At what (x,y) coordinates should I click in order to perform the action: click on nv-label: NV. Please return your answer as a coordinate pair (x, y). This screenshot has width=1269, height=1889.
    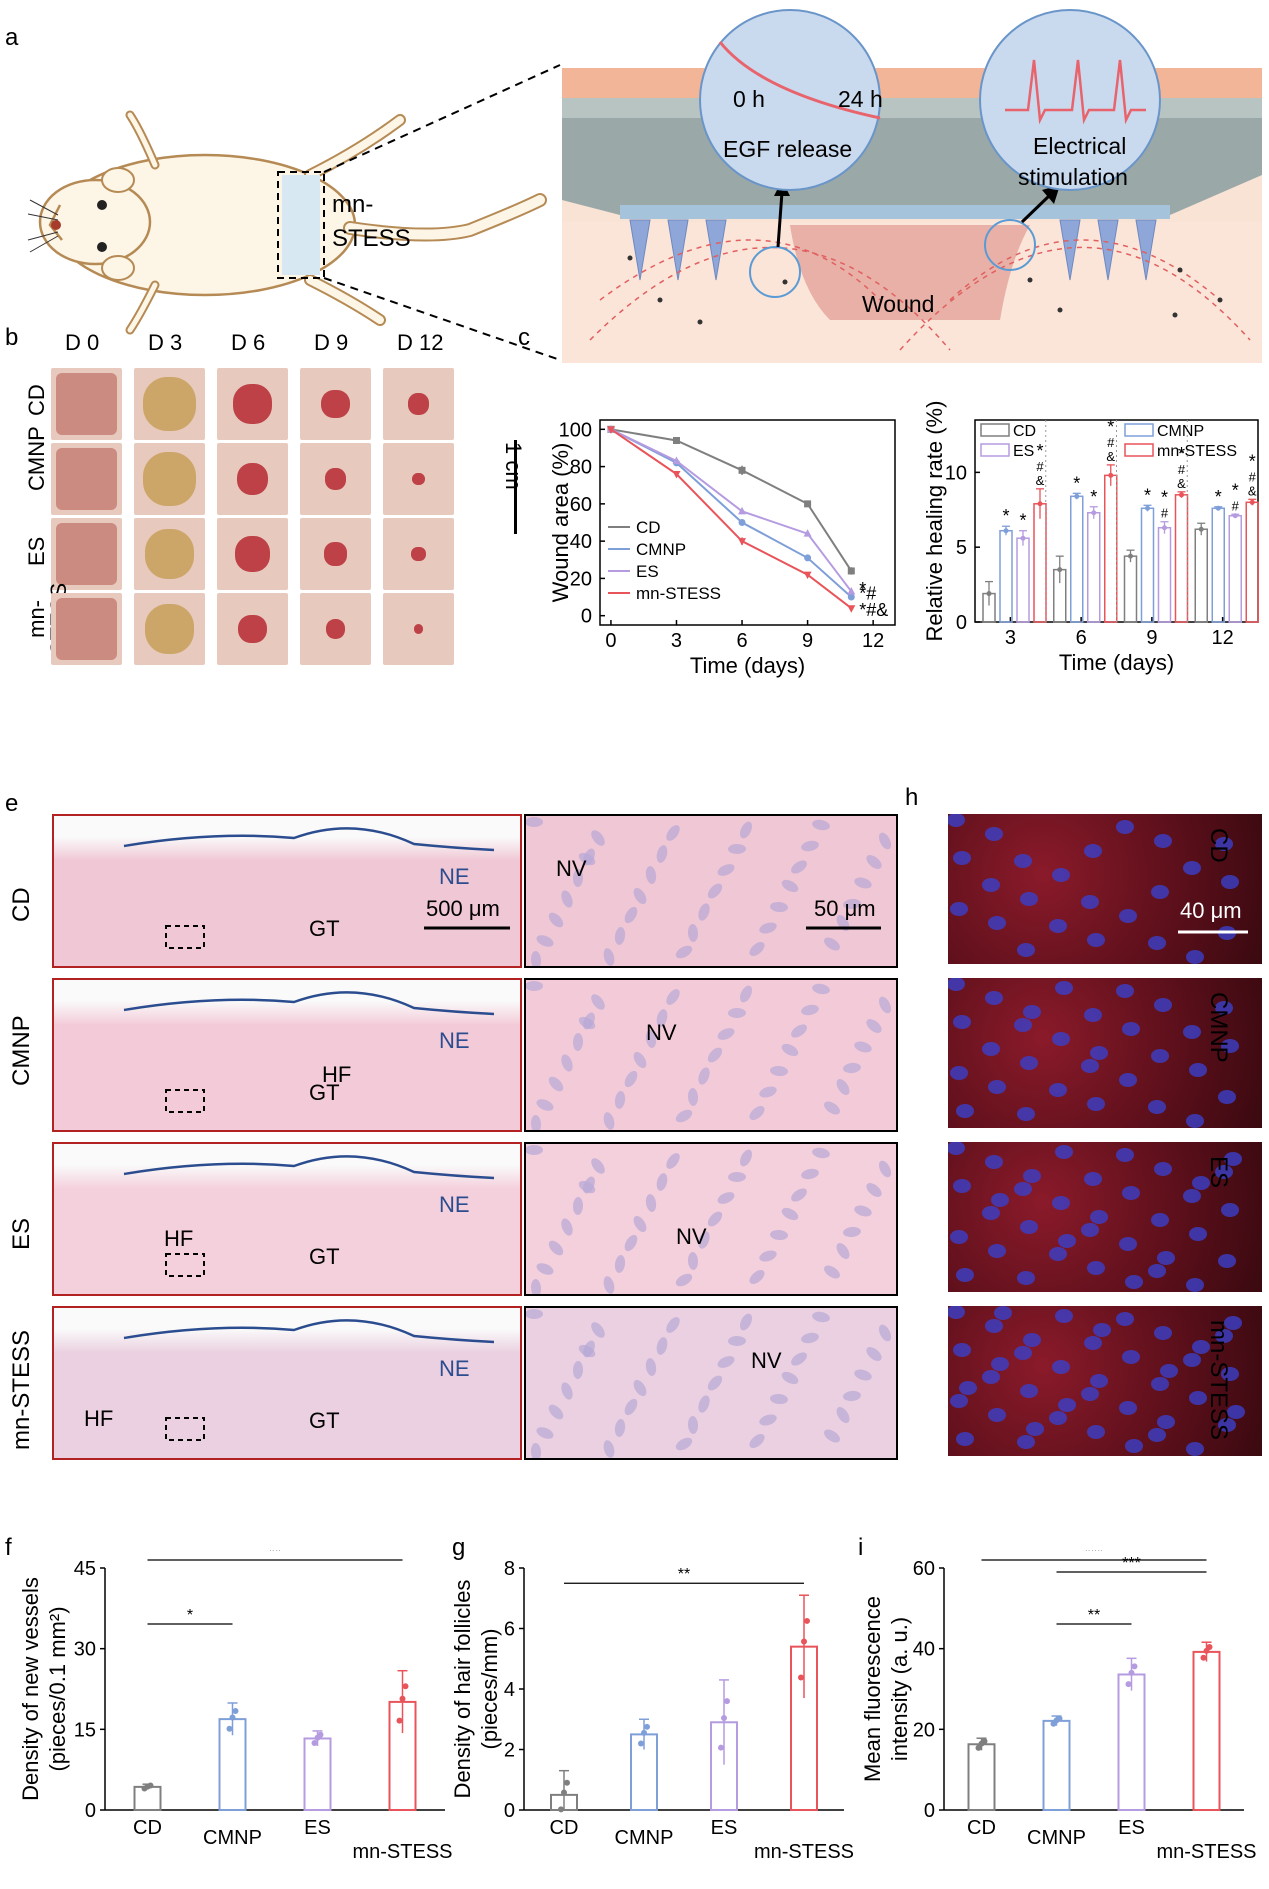
    Looking at the image, I should click on (691, 1236).